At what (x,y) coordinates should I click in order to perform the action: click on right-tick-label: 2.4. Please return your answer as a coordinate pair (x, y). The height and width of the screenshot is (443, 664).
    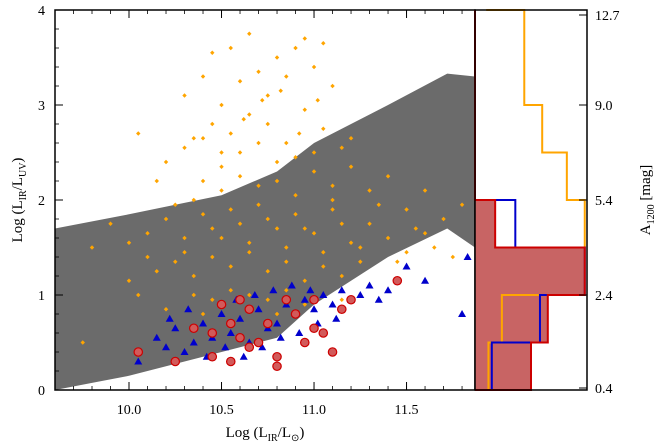
    Looking at the image, I should click on (604, 296).